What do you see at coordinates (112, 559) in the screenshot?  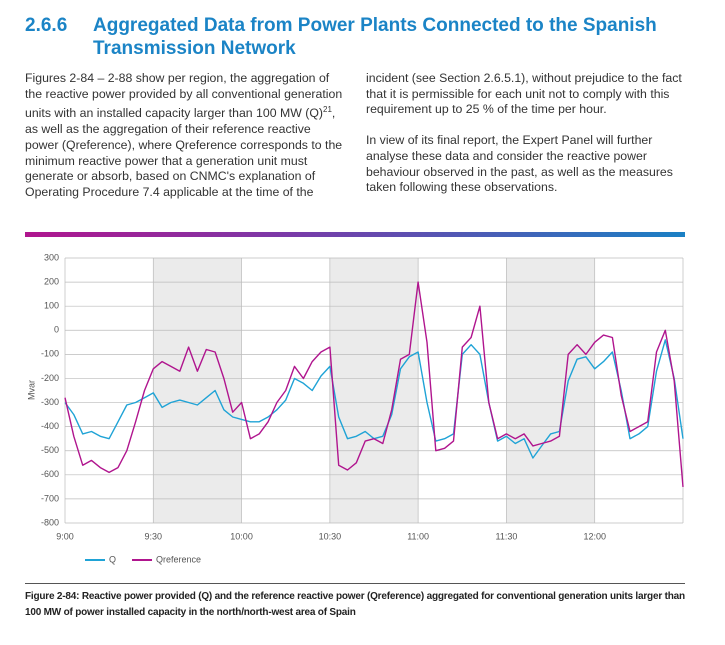 I see `legend-label: Q` at bounding box center [112, 559].